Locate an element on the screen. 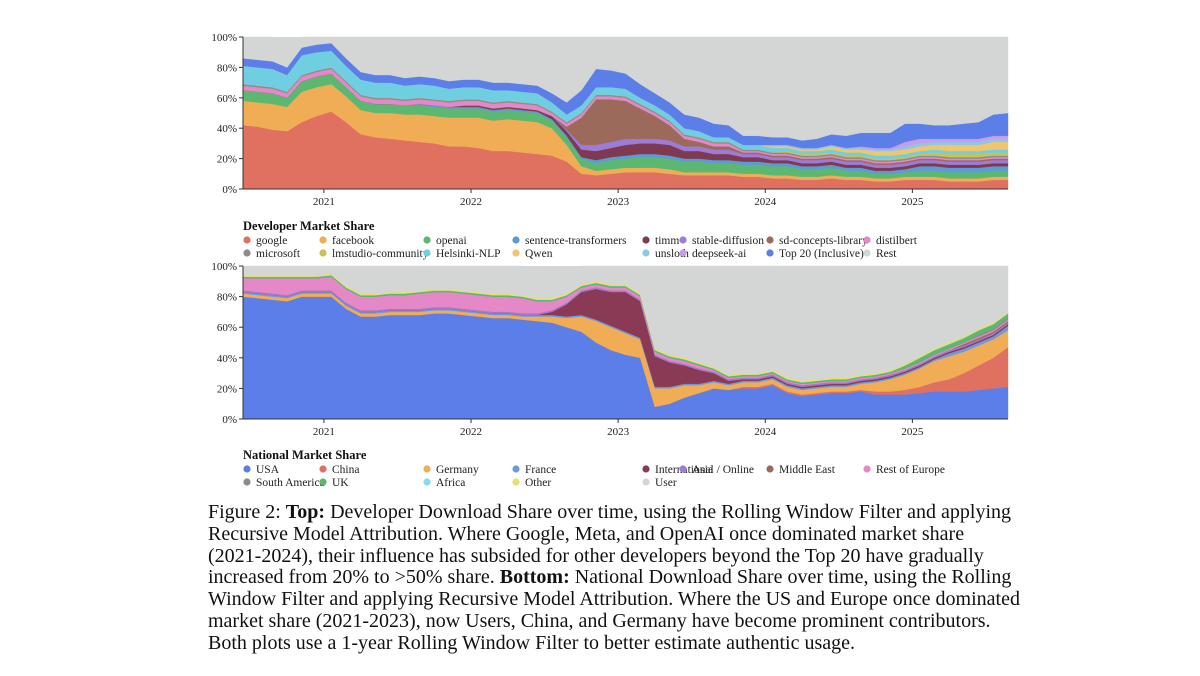  legend-label: International / Online is located at coordinates (704, 470).